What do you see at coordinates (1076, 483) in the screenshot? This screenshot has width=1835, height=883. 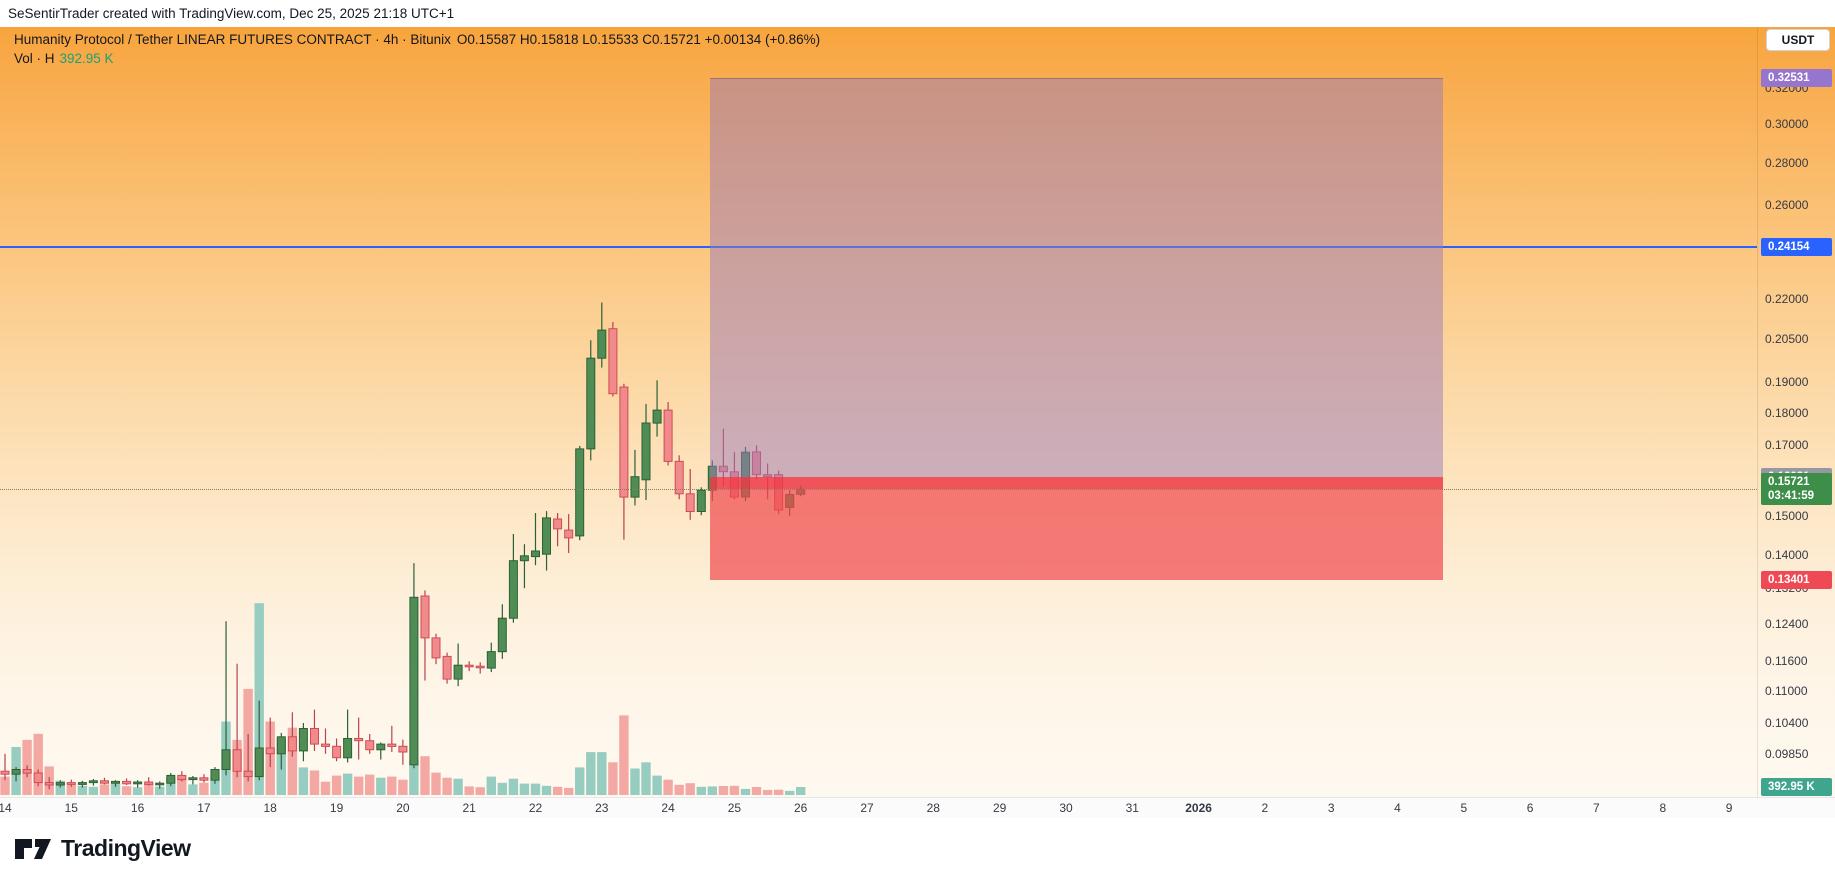 I see `position-entry-band` at bounding box center [1076, 483].